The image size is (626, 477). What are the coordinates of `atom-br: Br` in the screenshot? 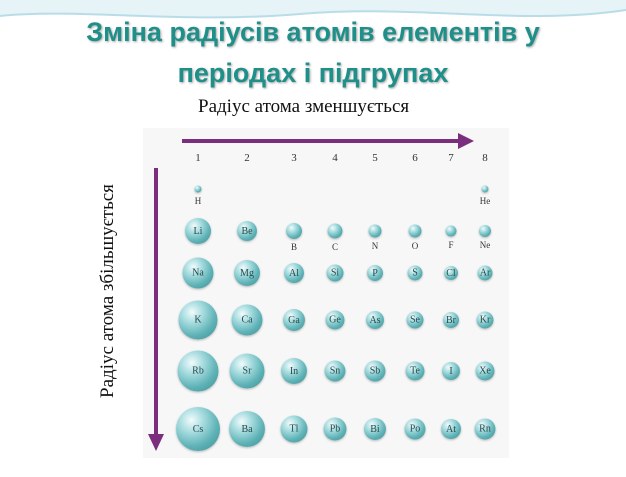 It's located at (451, 320).